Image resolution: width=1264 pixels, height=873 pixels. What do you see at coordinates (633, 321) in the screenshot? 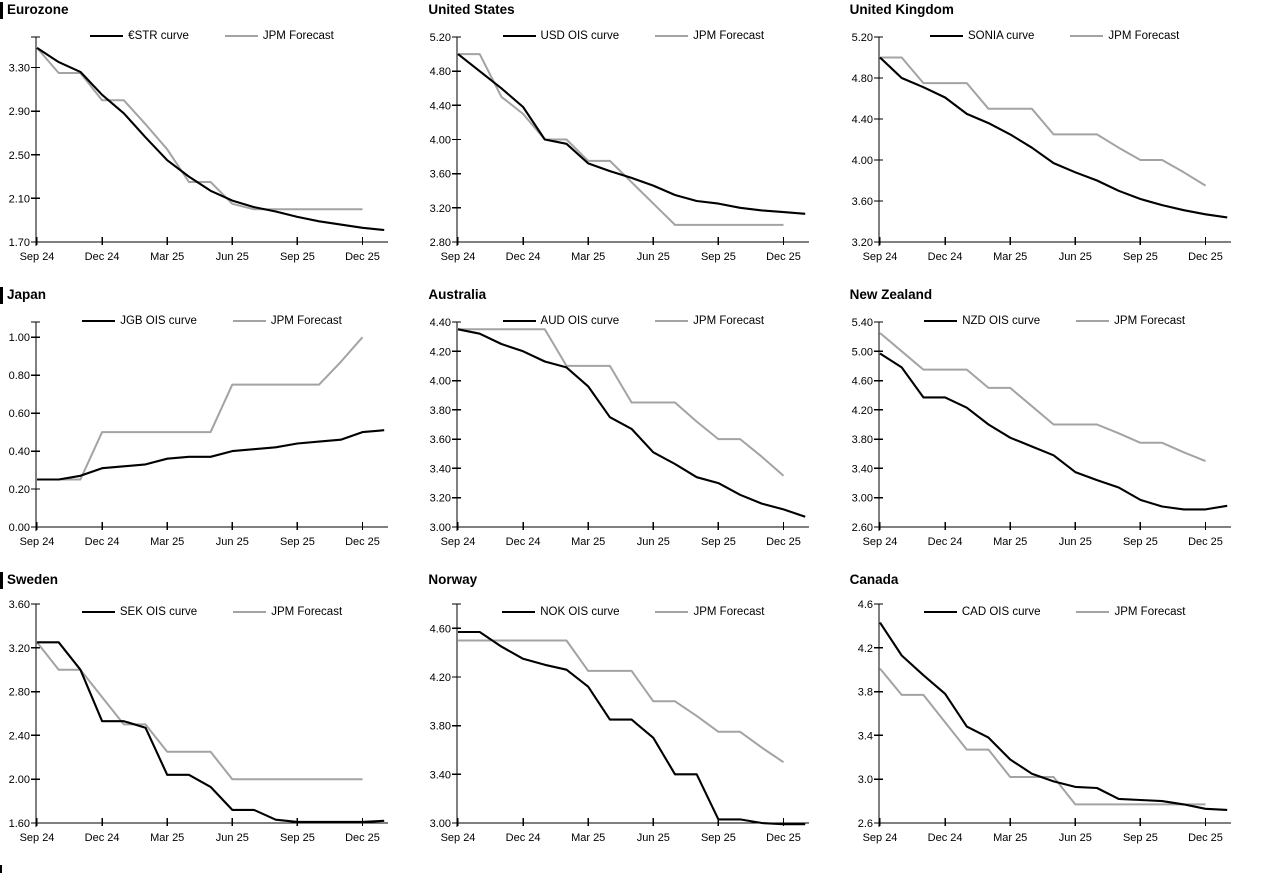
I see `chart-legend: AUD OIS curve JPM Forecast` at bounding box center [633, 321].